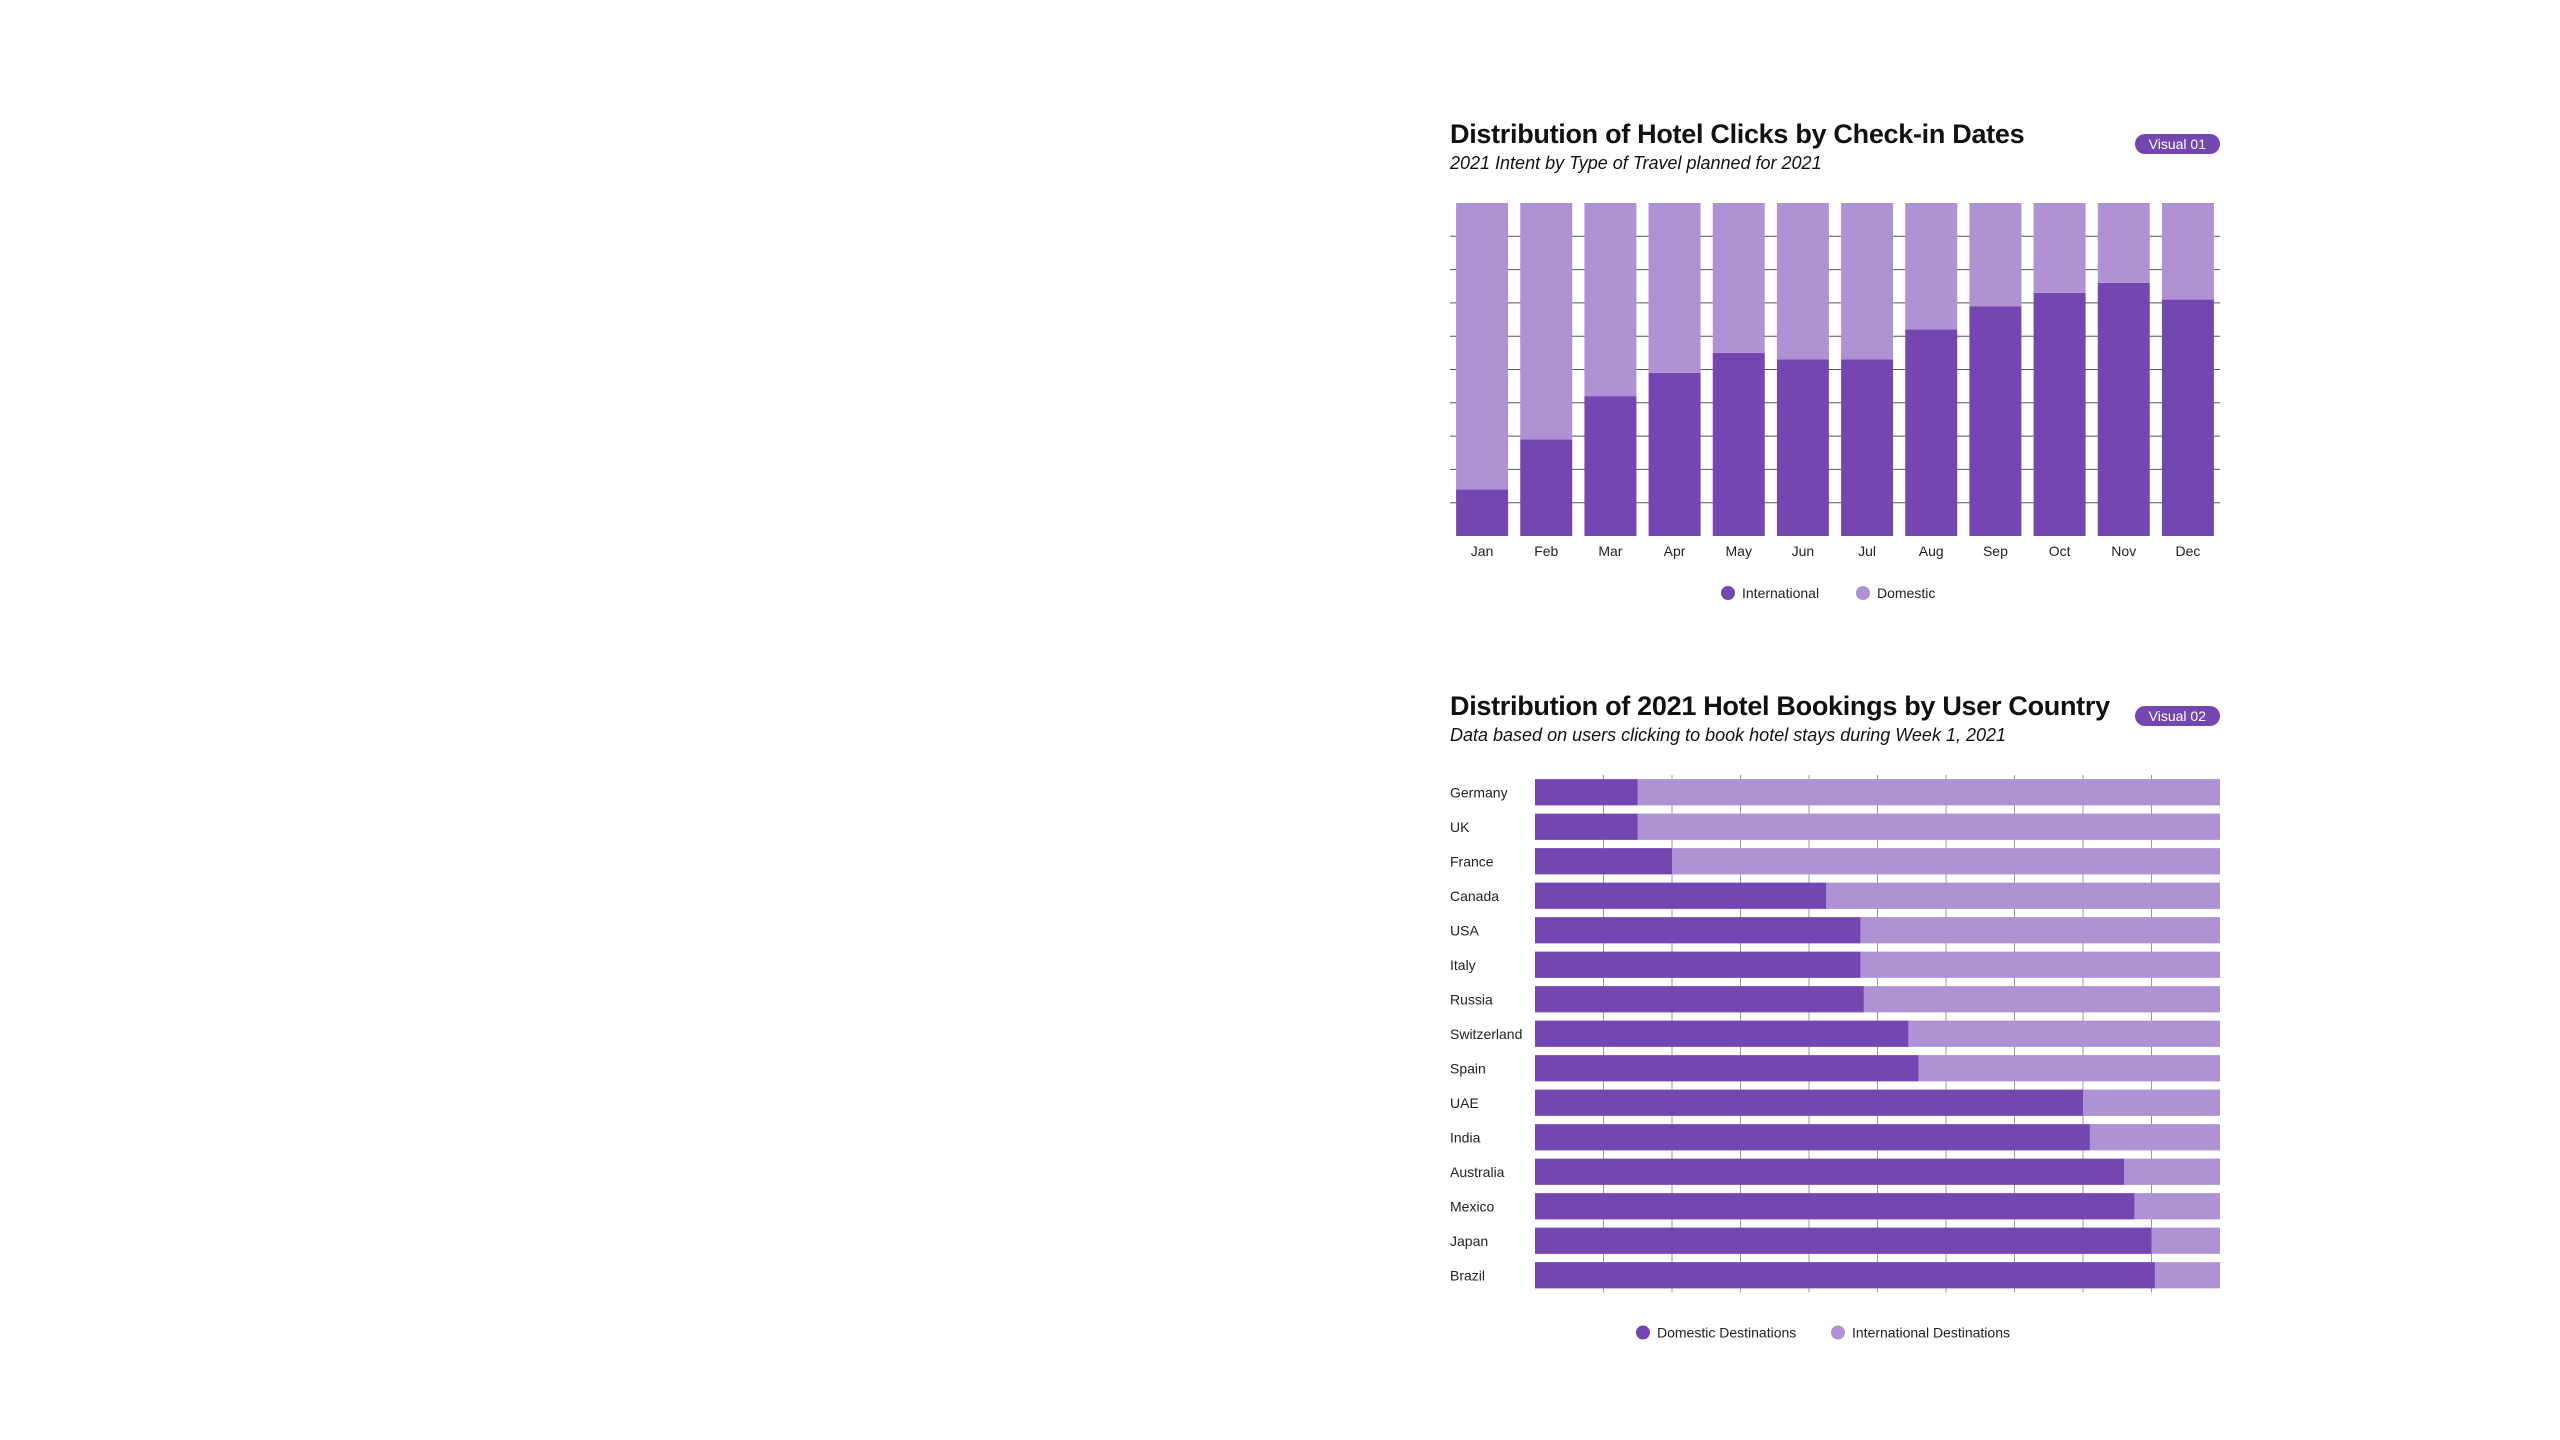 This screenshot has width=2560, height=1440. I want to click on bar-overlay-australia-domestic-destinations, so click(1830, 1171).